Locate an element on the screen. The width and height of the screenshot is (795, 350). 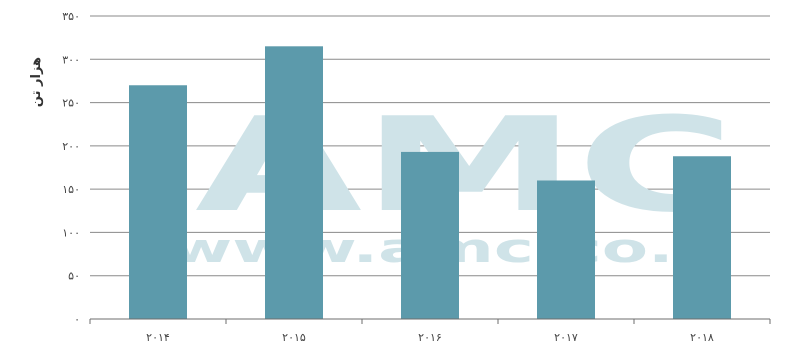
y-axis-label: هزار تن is located at coordinates (36, 82).